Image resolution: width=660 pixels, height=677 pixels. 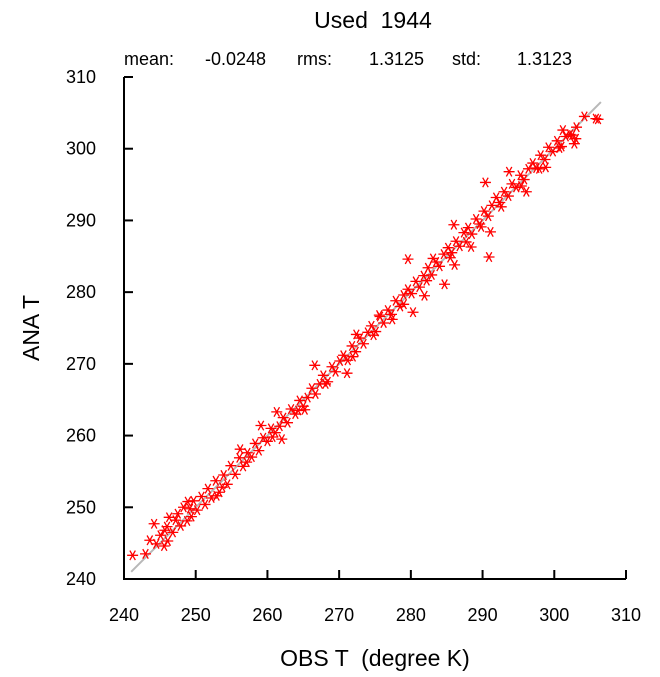 I want to click on std-label: std:, so click(x=466, y=59).